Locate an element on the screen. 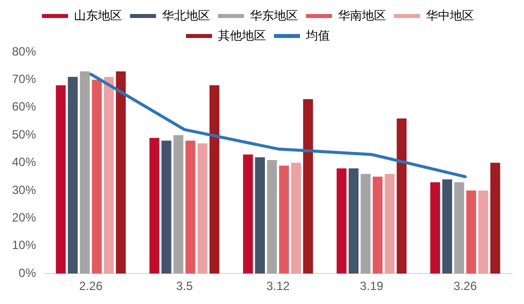  y-tick-label: 30% is located at coordinates (24, 189).